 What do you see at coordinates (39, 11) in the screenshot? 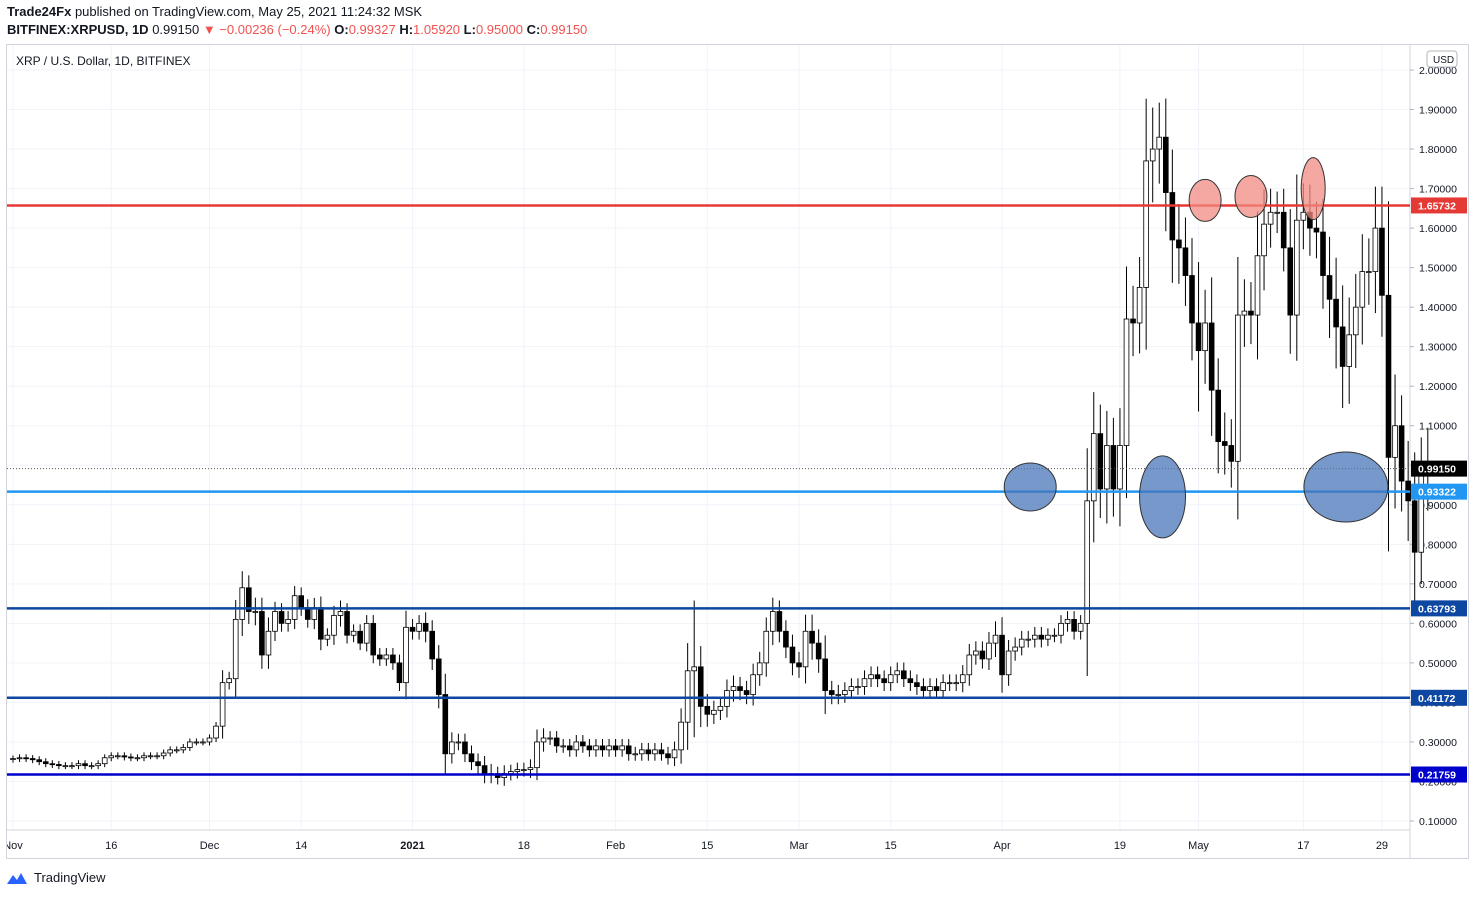
I see `publisher-name: Trade24Fx` at bounding box center [39, 11].